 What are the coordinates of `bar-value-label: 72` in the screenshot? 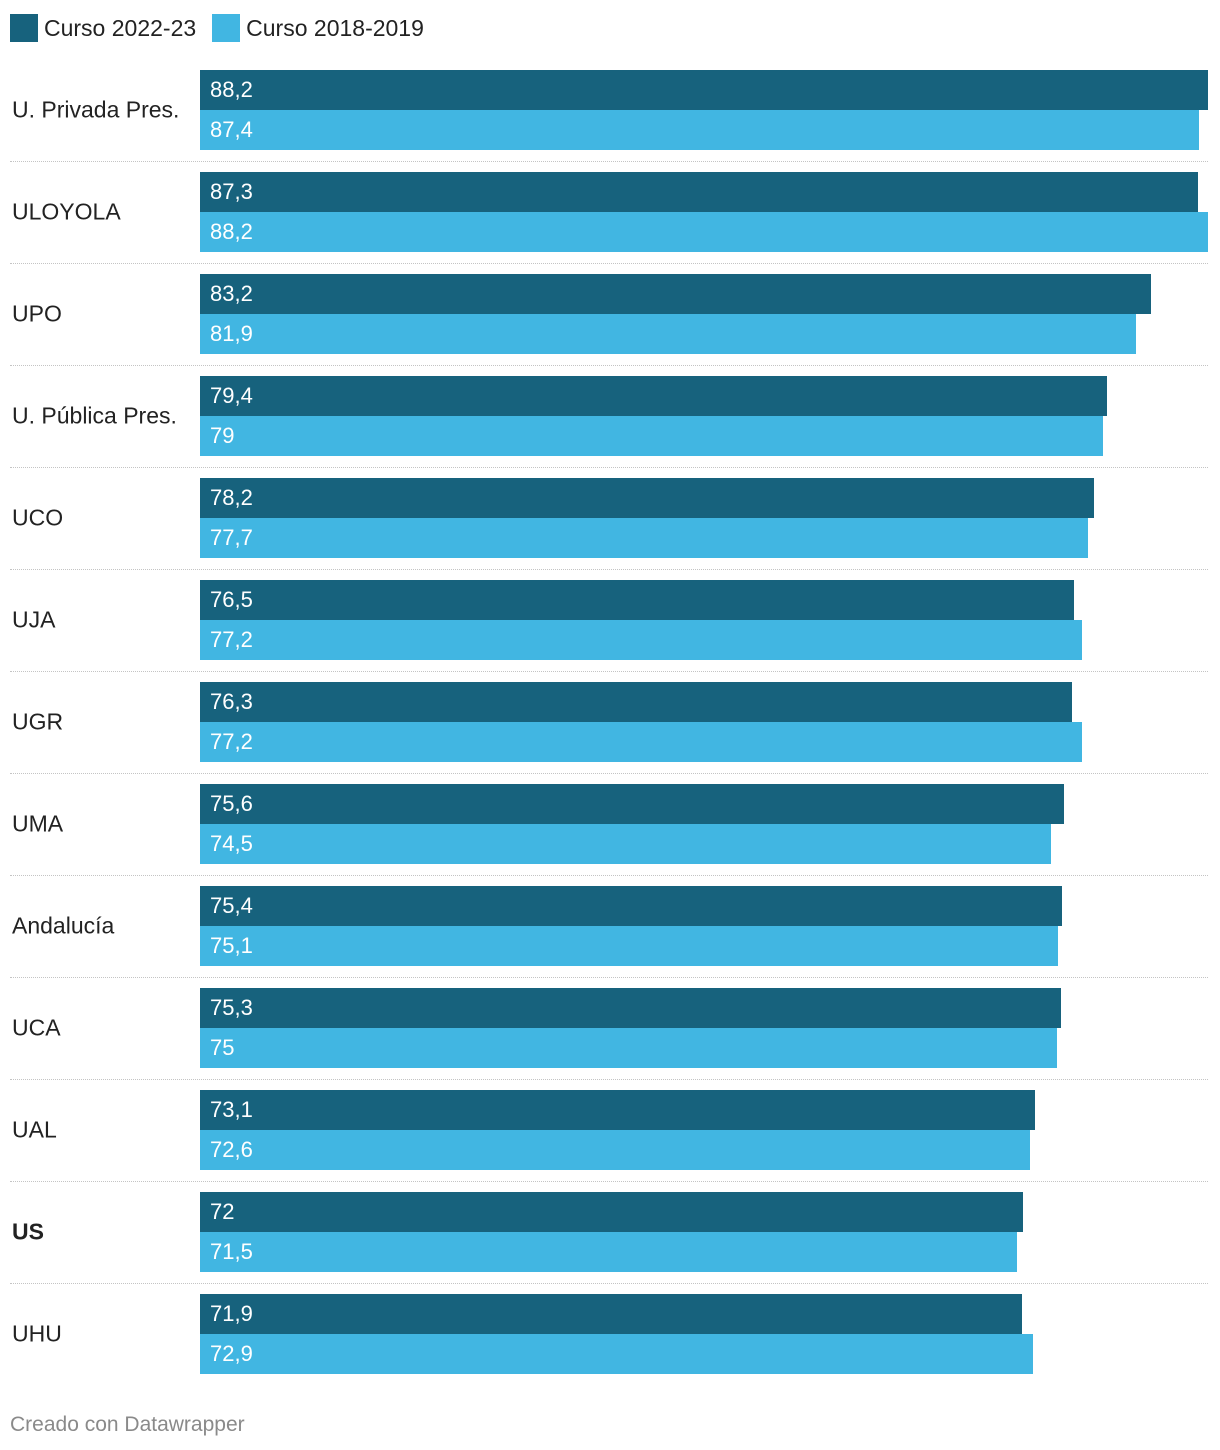 It's located at (222, 1211).